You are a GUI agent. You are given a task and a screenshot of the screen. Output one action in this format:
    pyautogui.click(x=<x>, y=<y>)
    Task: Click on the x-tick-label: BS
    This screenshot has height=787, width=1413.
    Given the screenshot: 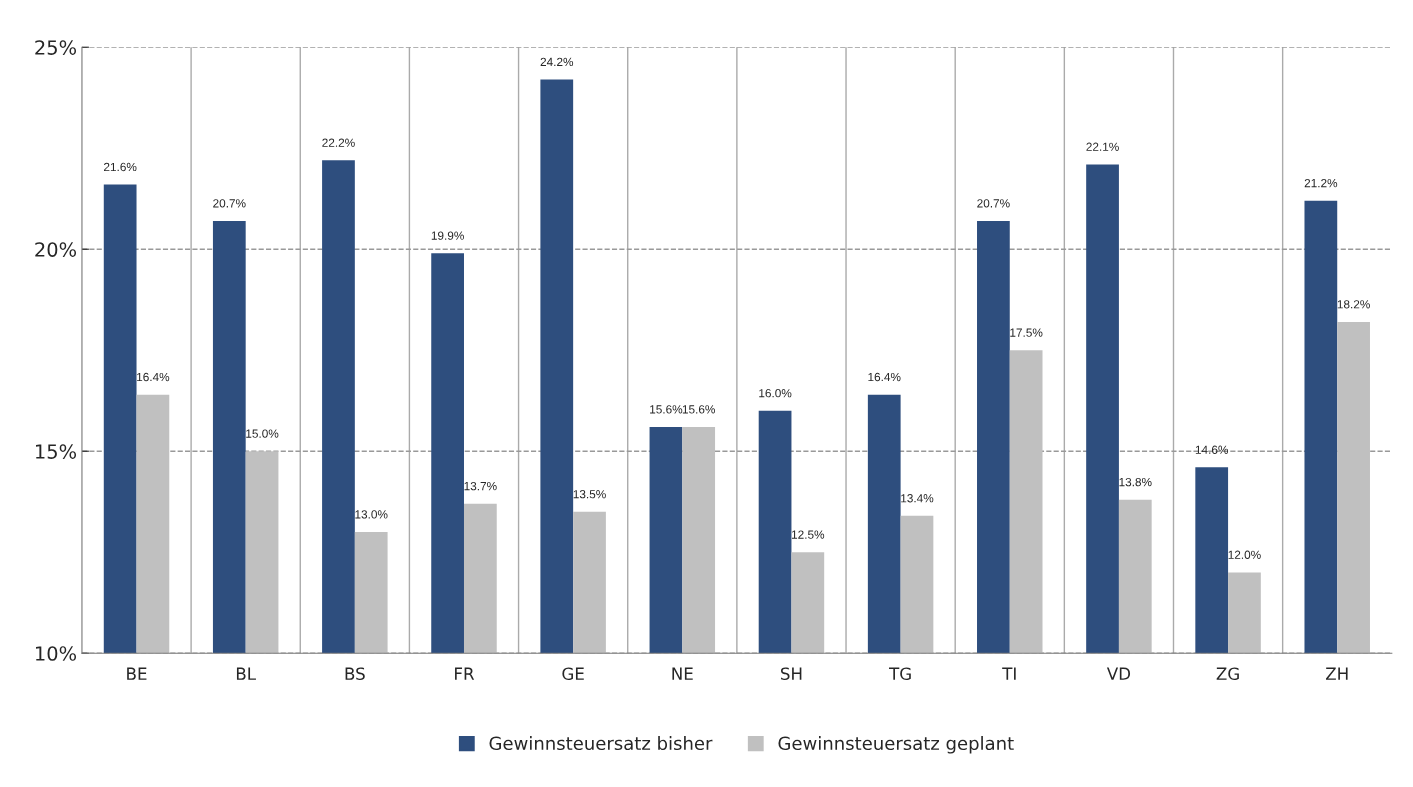 What is the action you would take?
    pyautogui.click(x=355, y=673)
    